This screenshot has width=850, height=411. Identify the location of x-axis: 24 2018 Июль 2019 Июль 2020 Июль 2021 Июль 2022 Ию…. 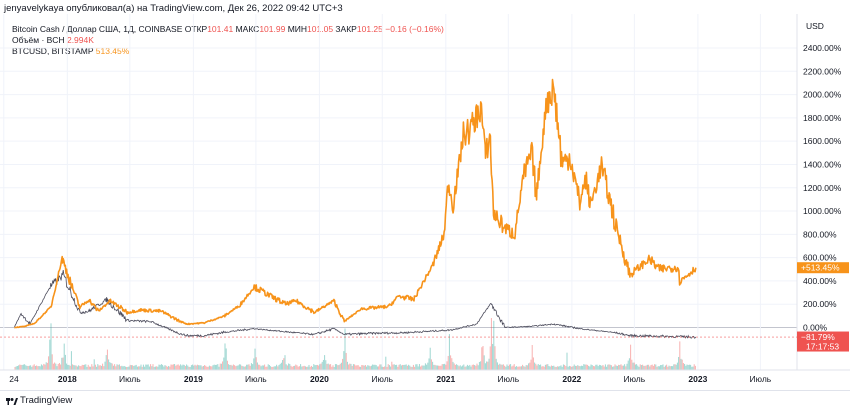
(425, 376).